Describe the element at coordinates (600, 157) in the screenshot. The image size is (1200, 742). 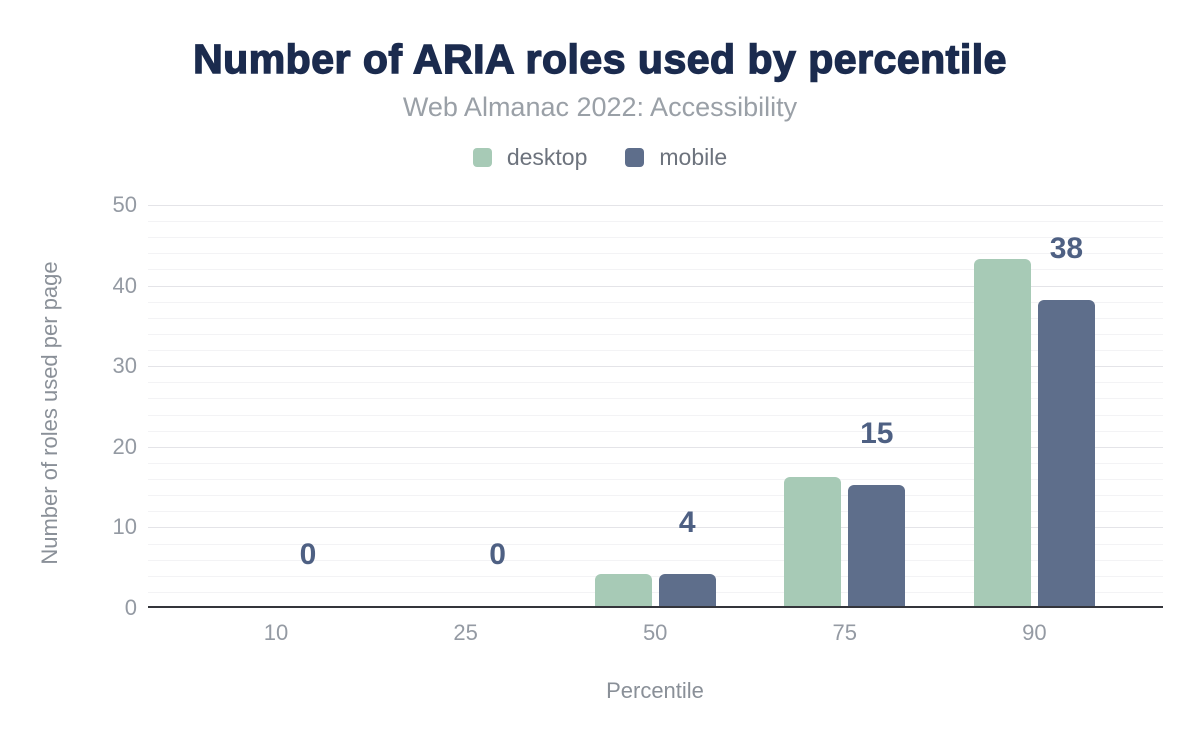
I see `legend: desktop mobile` at that location.